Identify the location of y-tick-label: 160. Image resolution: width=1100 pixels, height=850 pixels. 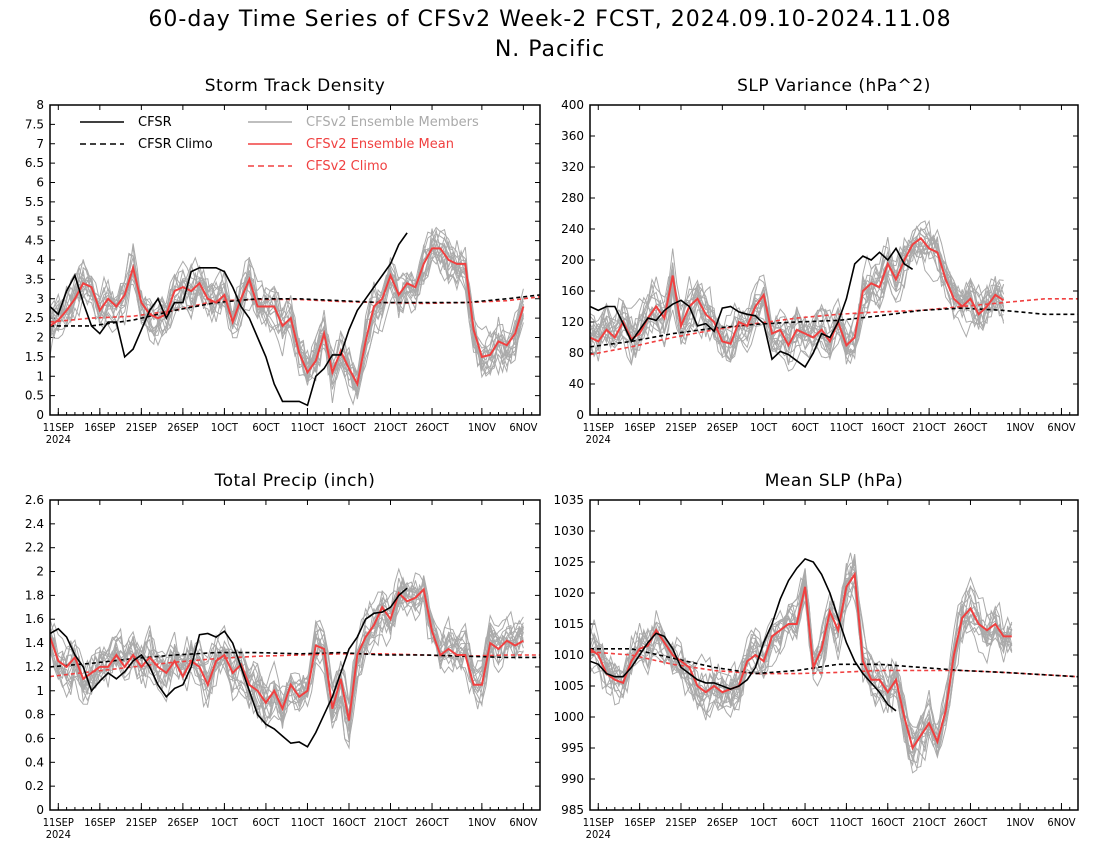
(572, 291).